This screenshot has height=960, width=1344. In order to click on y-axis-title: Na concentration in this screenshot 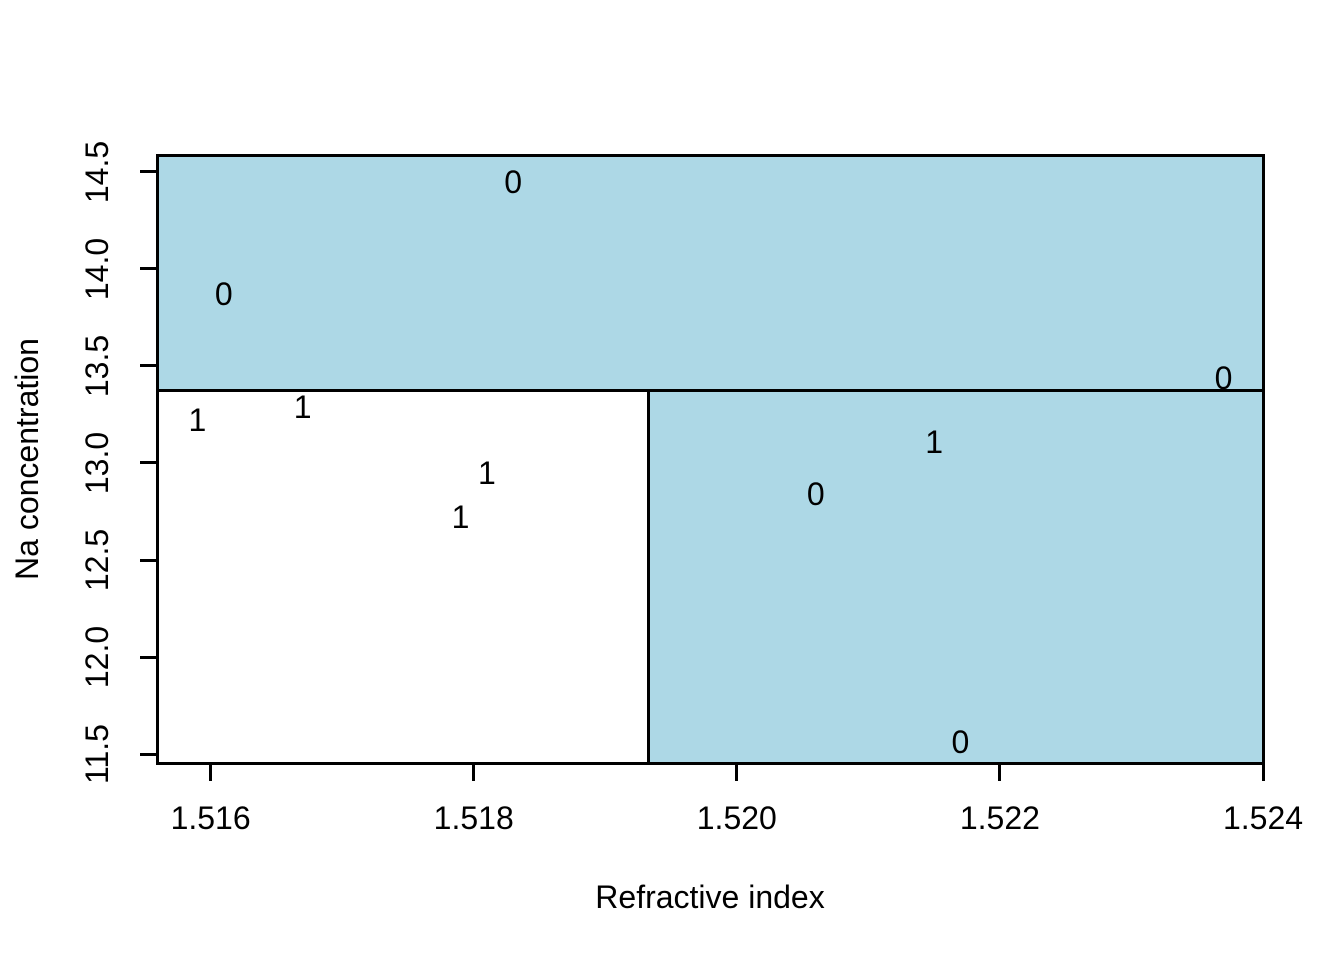, I will do `click(27, 459)`.